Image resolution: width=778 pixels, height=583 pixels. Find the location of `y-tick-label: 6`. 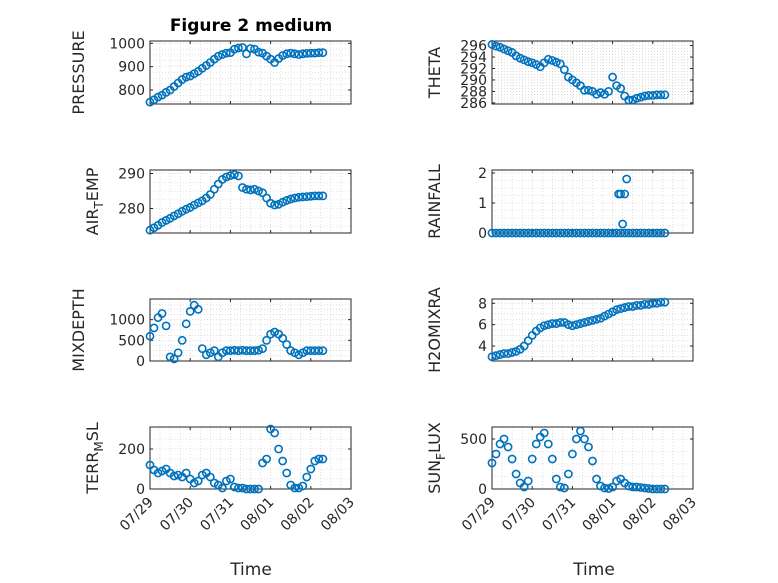

y-tick-label: 6 is located at coordinates (482, 326).